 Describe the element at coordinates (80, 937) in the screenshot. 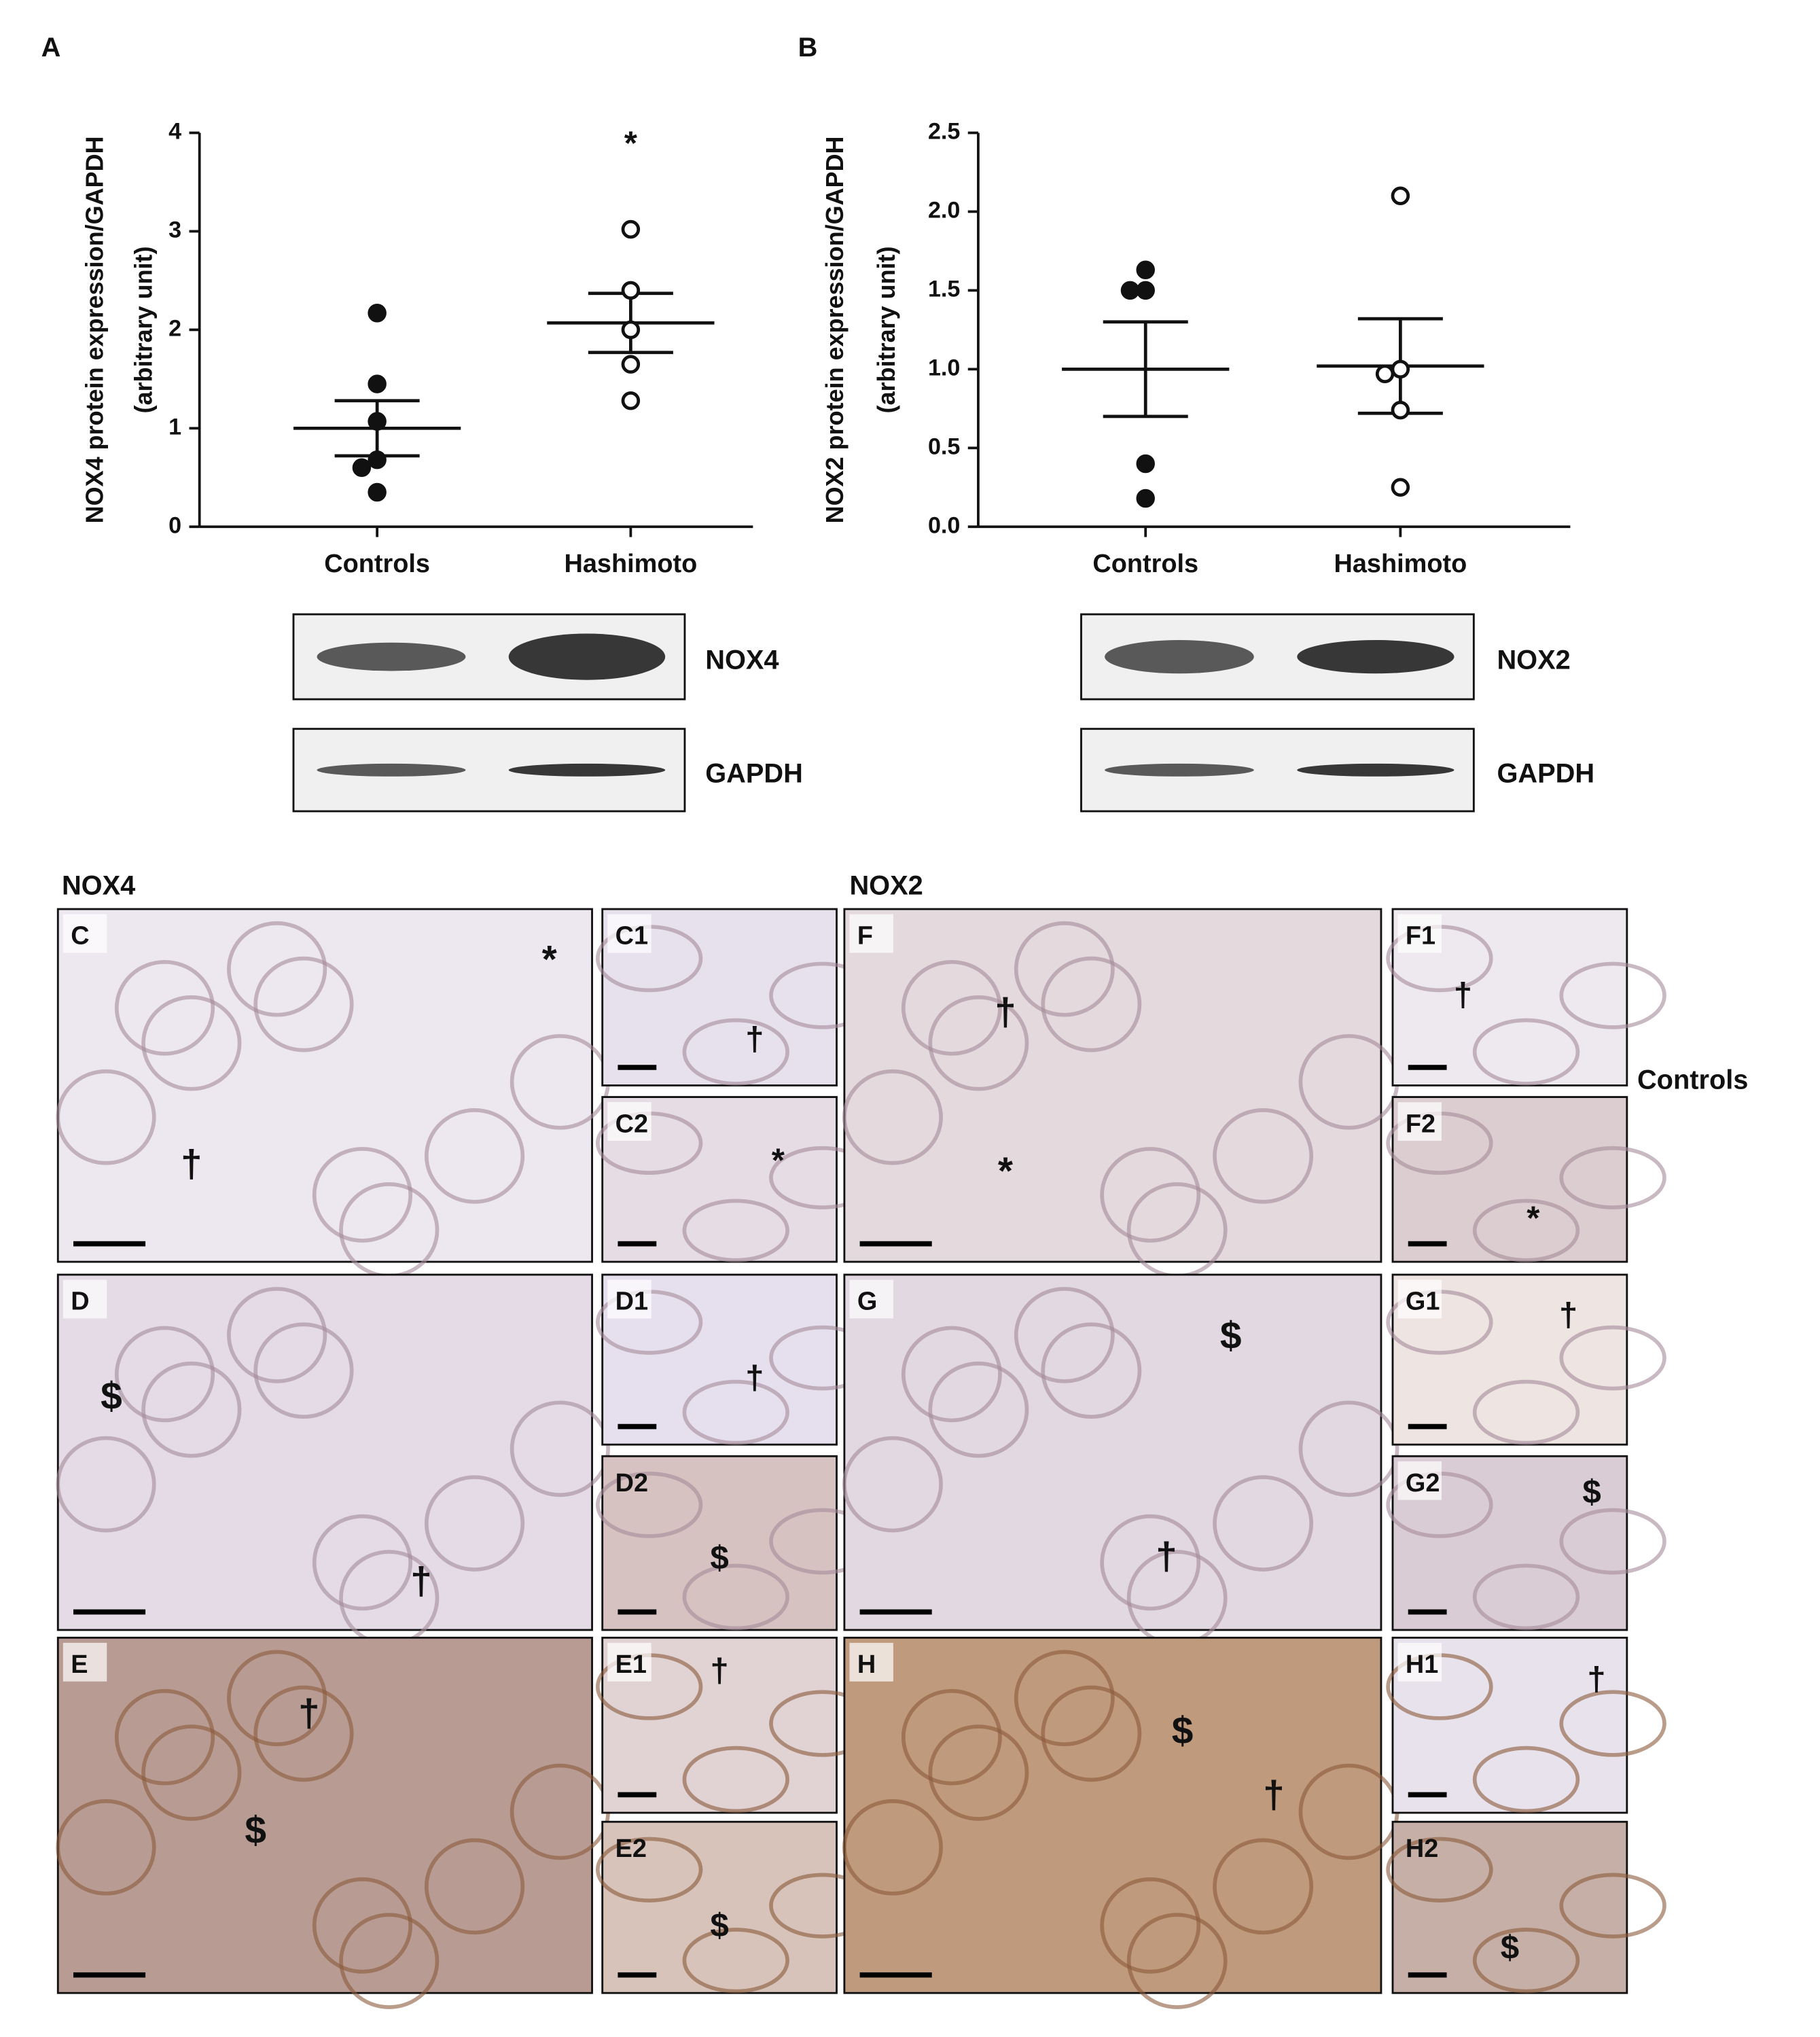

I see `panel-label: C` at that location.